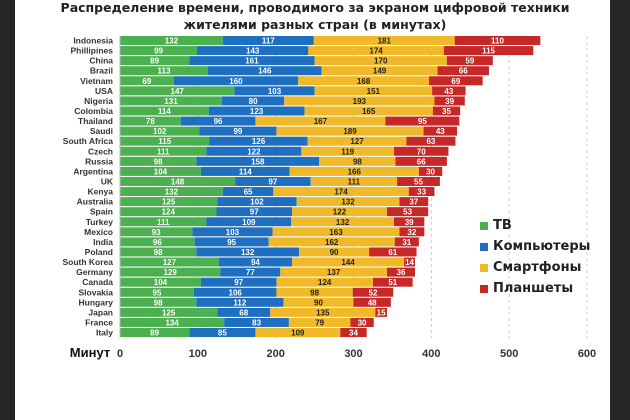 The image size is (630, 420). I want to click on legend-item: Смартфоны, so click(530, 267).